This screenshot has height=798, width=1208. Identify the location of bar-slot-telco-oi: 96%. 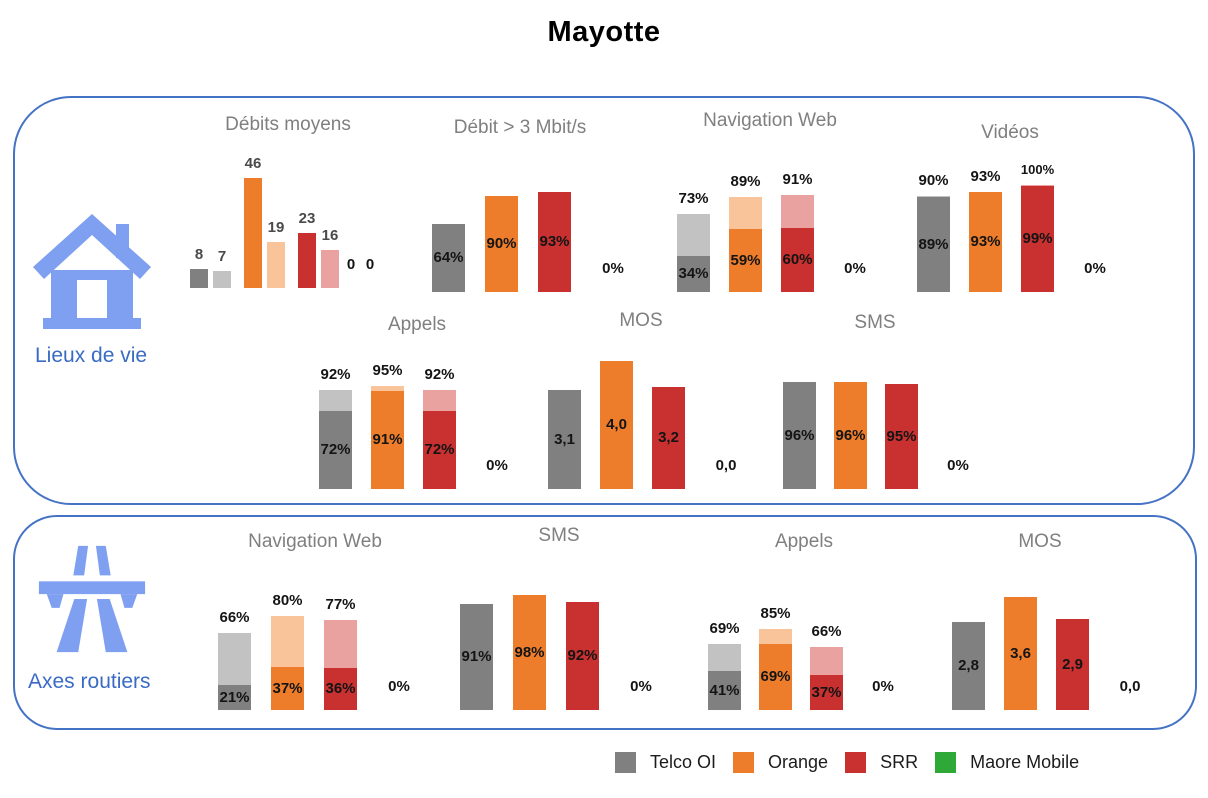
(799, 418).